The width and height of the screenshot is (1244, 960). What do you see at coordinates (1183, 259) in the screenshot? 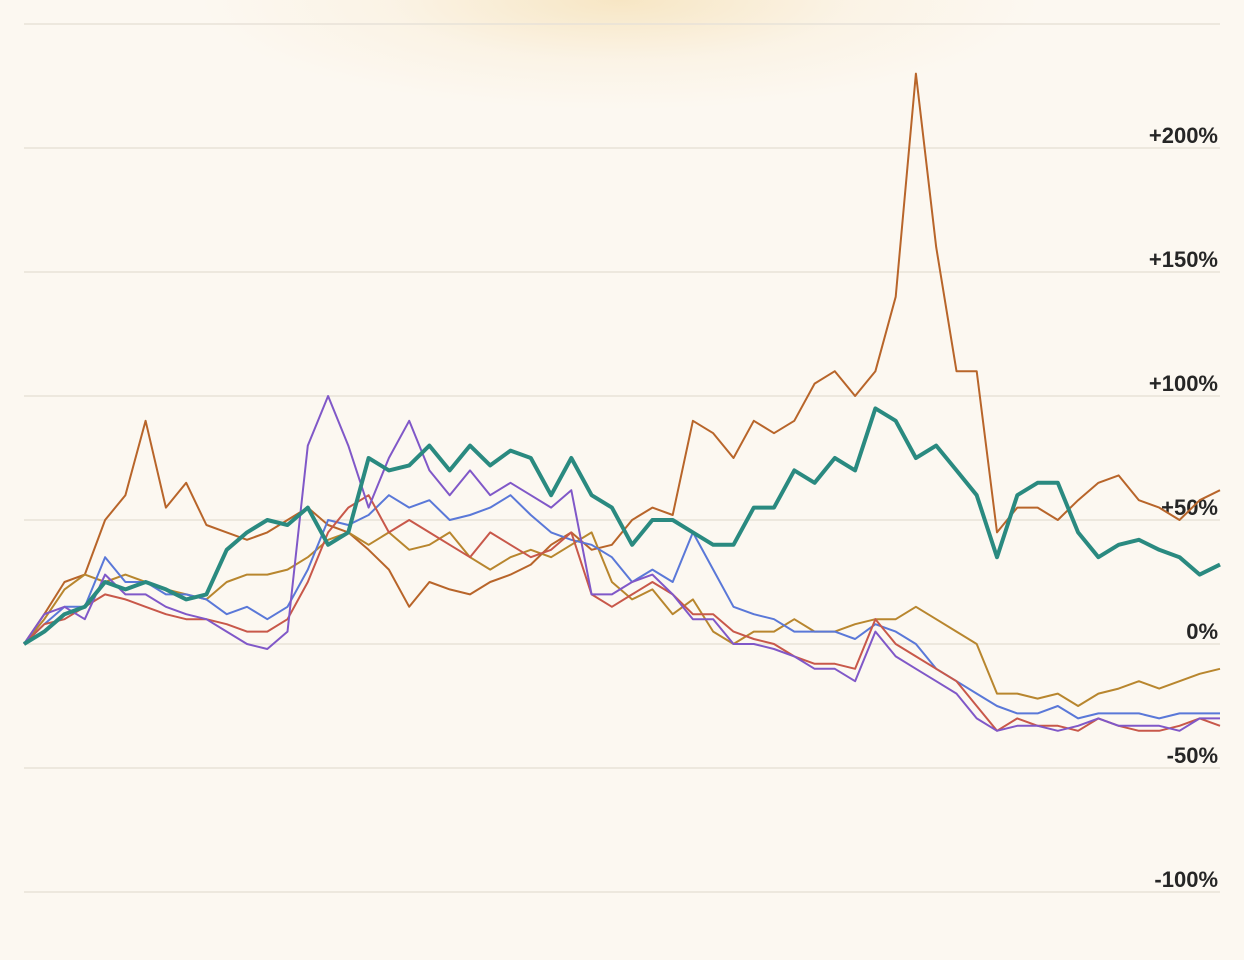
I see `y-tick-label: +150%` at bounding box center [1183, 259].